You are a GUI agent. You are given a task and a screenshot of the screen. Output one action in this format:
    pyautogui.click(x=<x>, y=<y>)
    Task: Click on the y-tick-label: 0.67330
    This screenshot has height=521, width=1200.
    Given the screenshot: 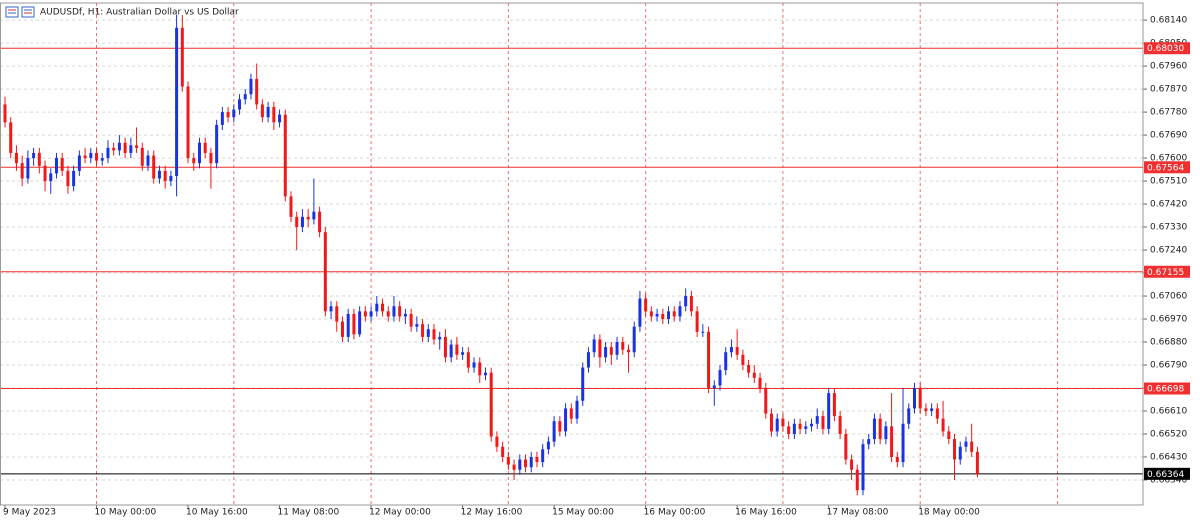 What is the action you would take?
    pyautogui.click(x=1168, y=228)
    